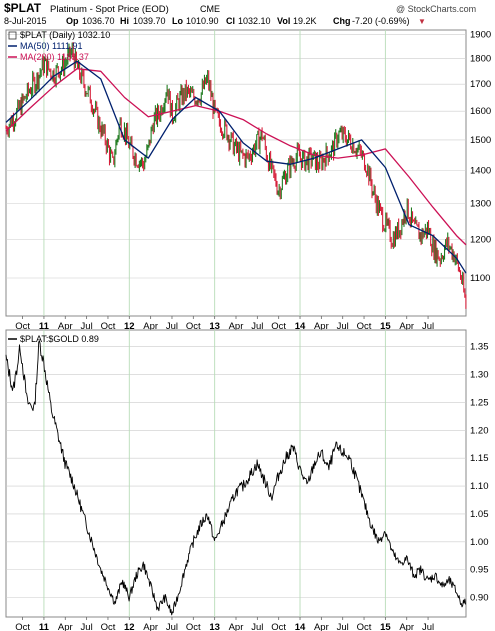 The height and width of the screenshot is (631, 495). I want to click on ratio-legend: $PLAT:$GOLD 0.89, so click(53, 339).